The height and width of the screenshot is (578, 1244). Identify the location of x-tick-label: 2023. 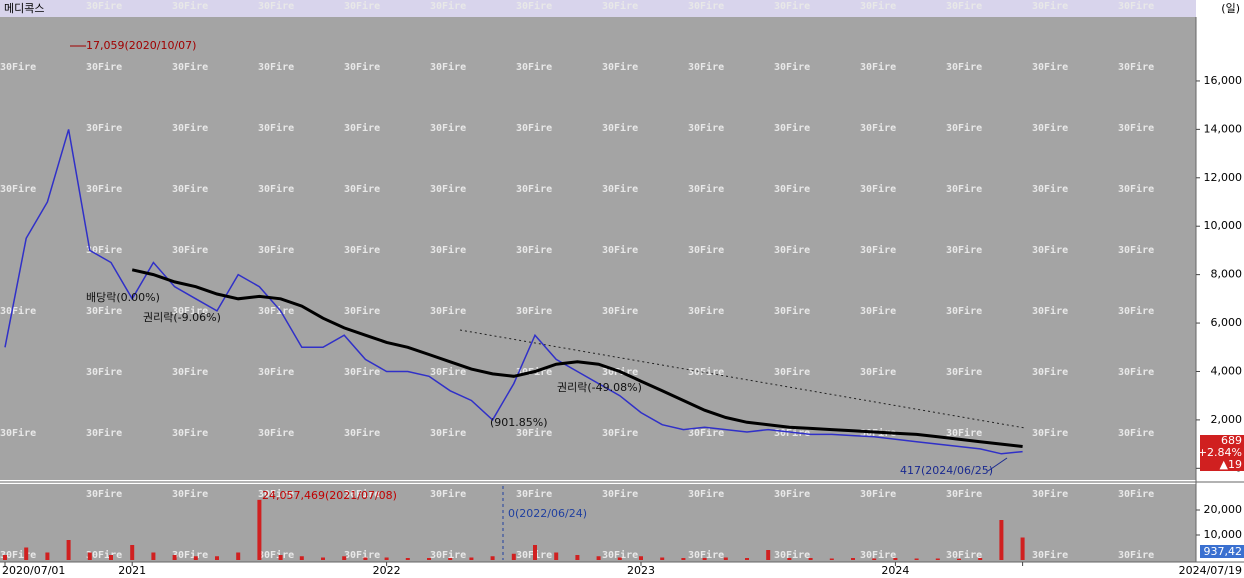
(641, 570).